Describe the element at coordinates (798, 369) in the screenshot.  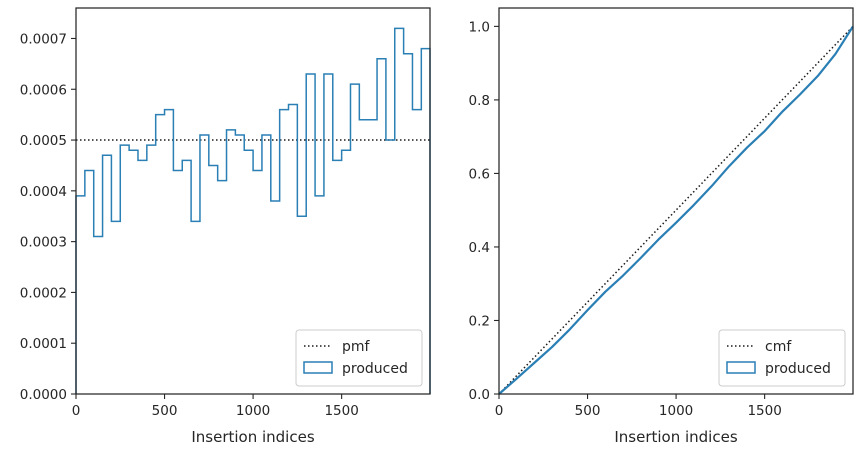
I see `right-legend-produced-label: produced` at that location.